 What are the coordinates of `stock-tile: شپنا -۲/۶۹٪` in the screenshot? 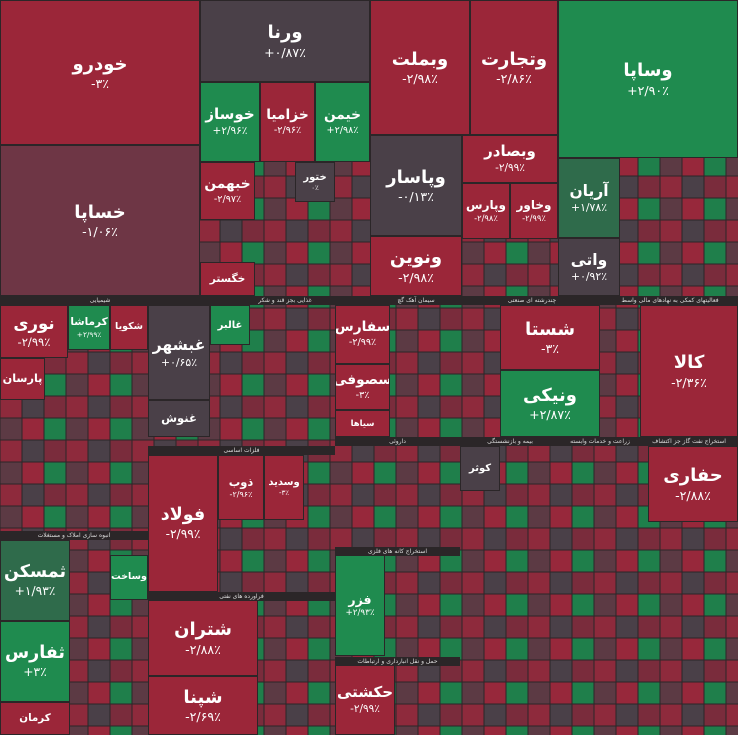 It's located at (203, 705).